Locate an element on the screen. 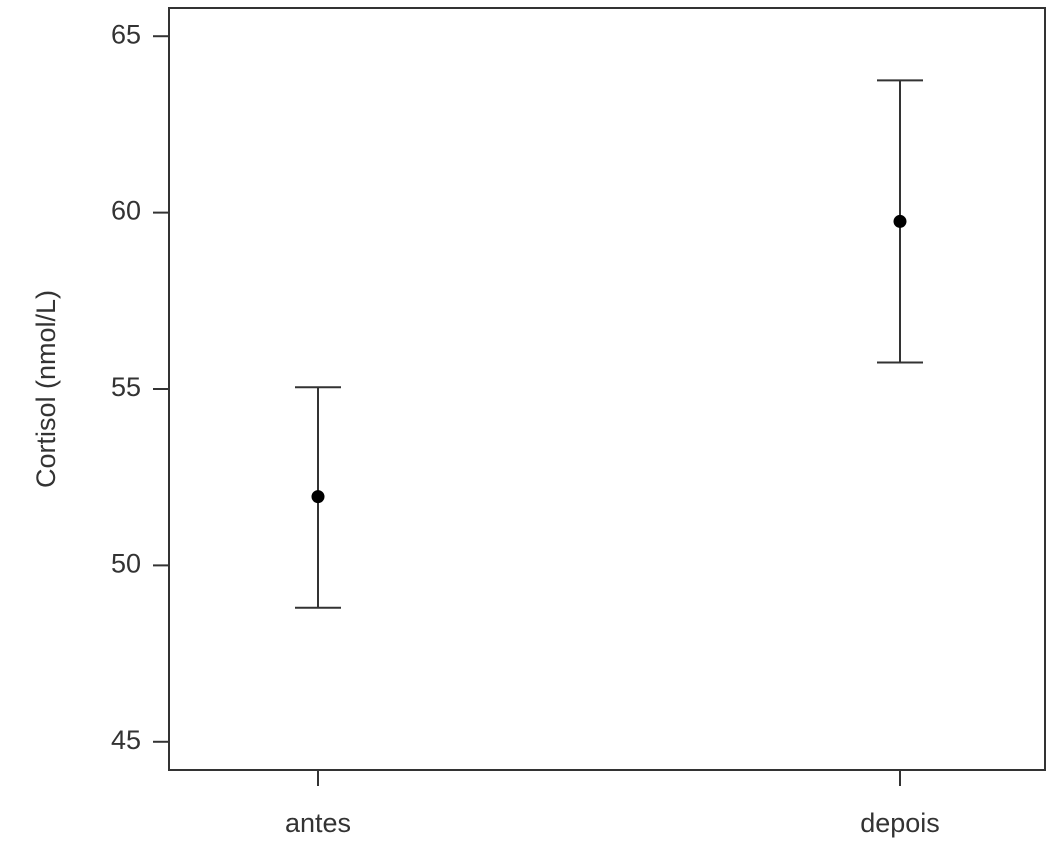 The width and height of the screenshot is (1054, 849). y-tick-label: 65 is located at coordinates (126, 34).